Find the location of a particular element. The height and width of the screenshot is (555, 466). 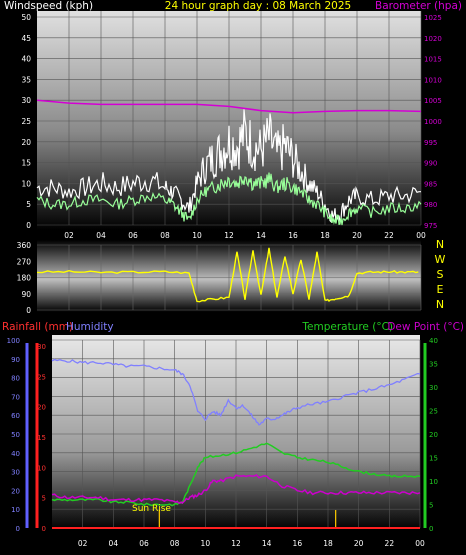

direction-y-tick-label: 270 is located at coordinates (24, 261).